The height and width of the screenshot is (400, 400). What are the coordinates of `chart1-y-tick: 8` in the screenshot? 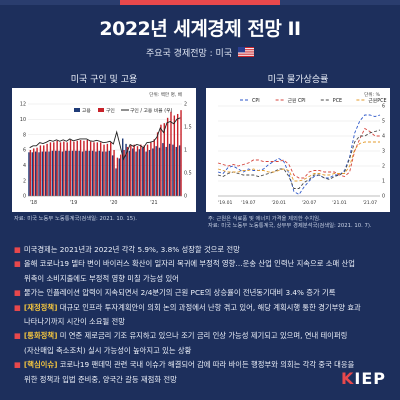 It's located at (24, 135).